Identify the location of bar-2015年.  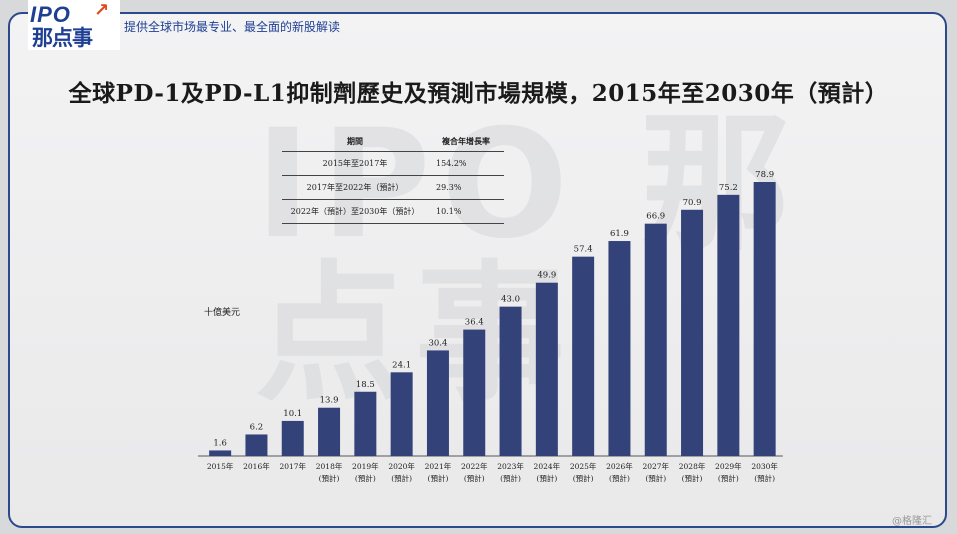
(220, 453).